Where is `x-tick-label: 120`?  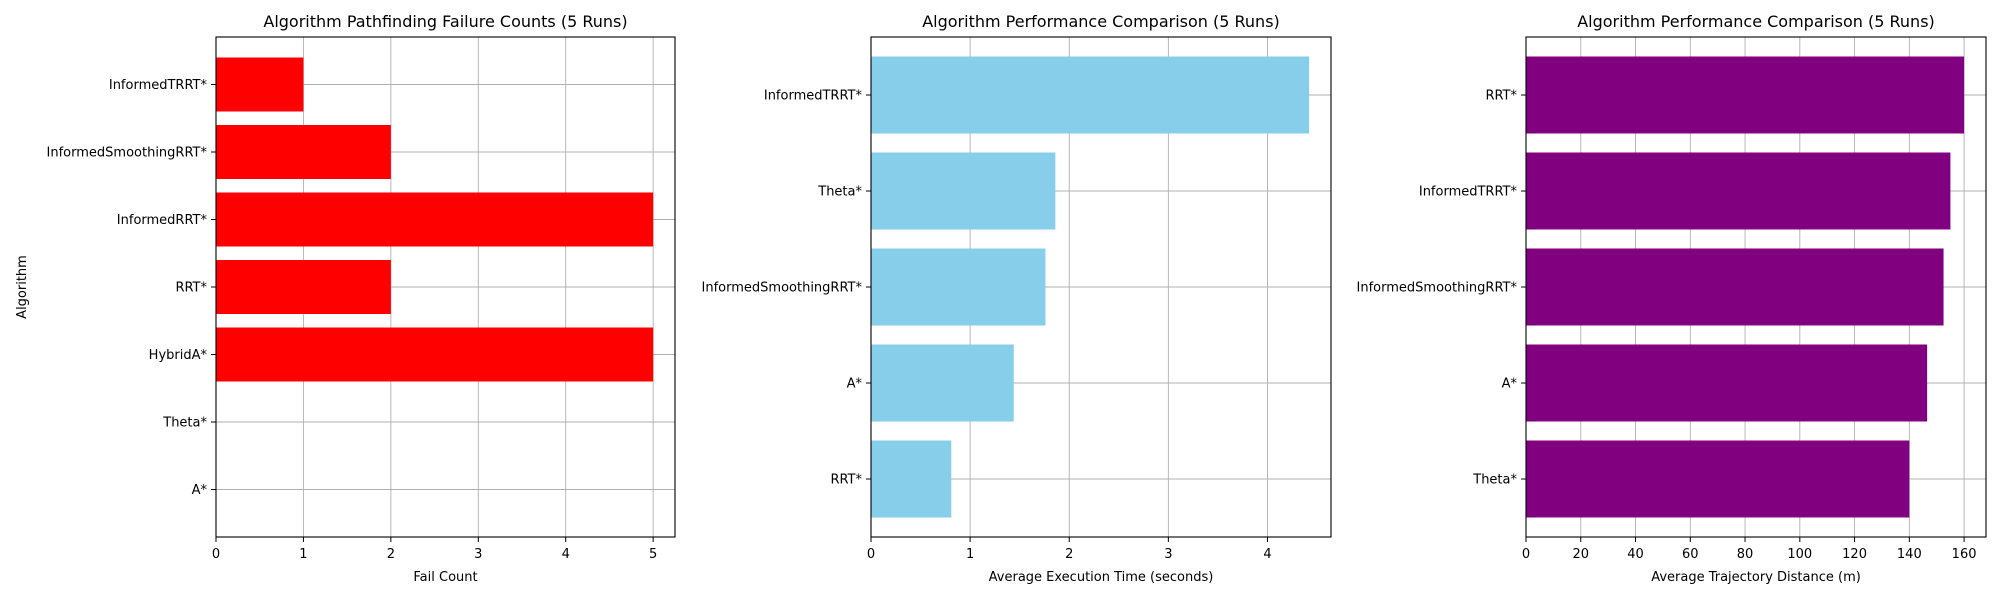
x-tick-label: 120 is located at coordinates (1854, 554).